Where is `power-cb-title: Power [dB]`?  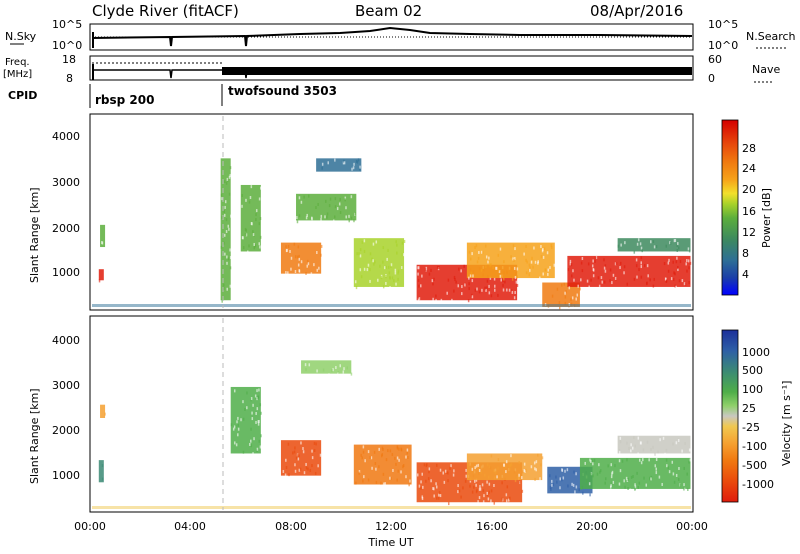
power-cb-title: Power [dB] is located at coordinates (766, 218).